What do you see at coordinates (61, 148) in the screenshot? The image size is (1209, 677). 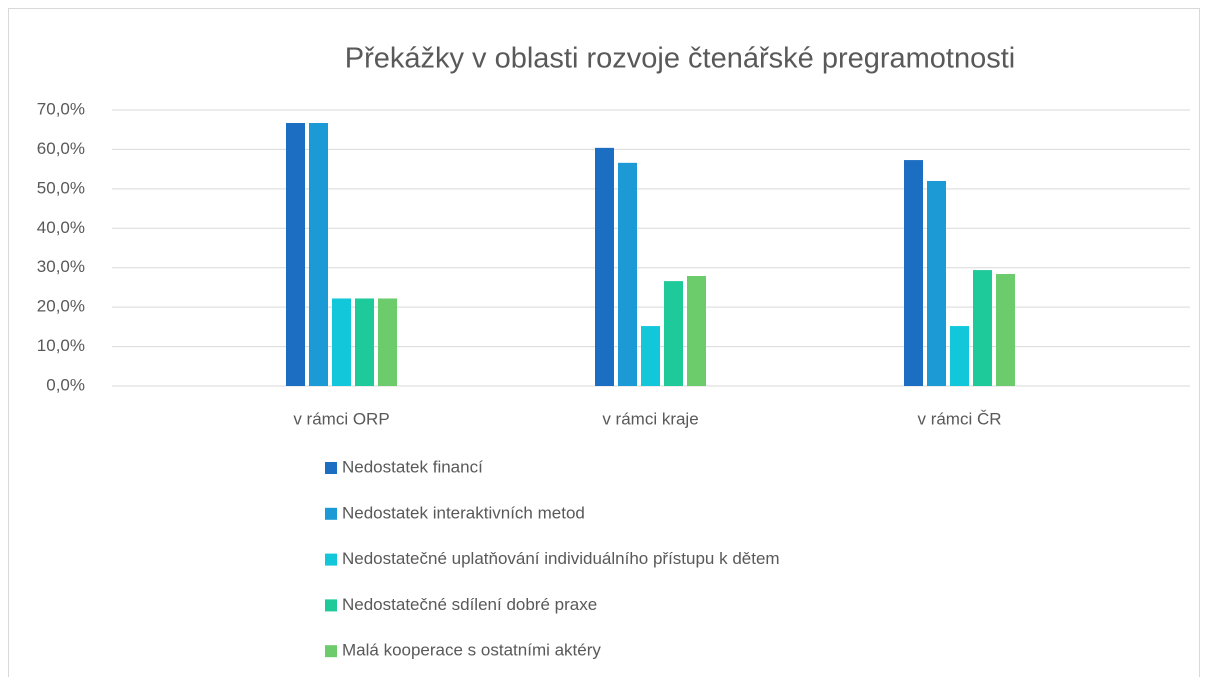 I see `y-tick-label: 60,0%` at bounding box center [61, 148].